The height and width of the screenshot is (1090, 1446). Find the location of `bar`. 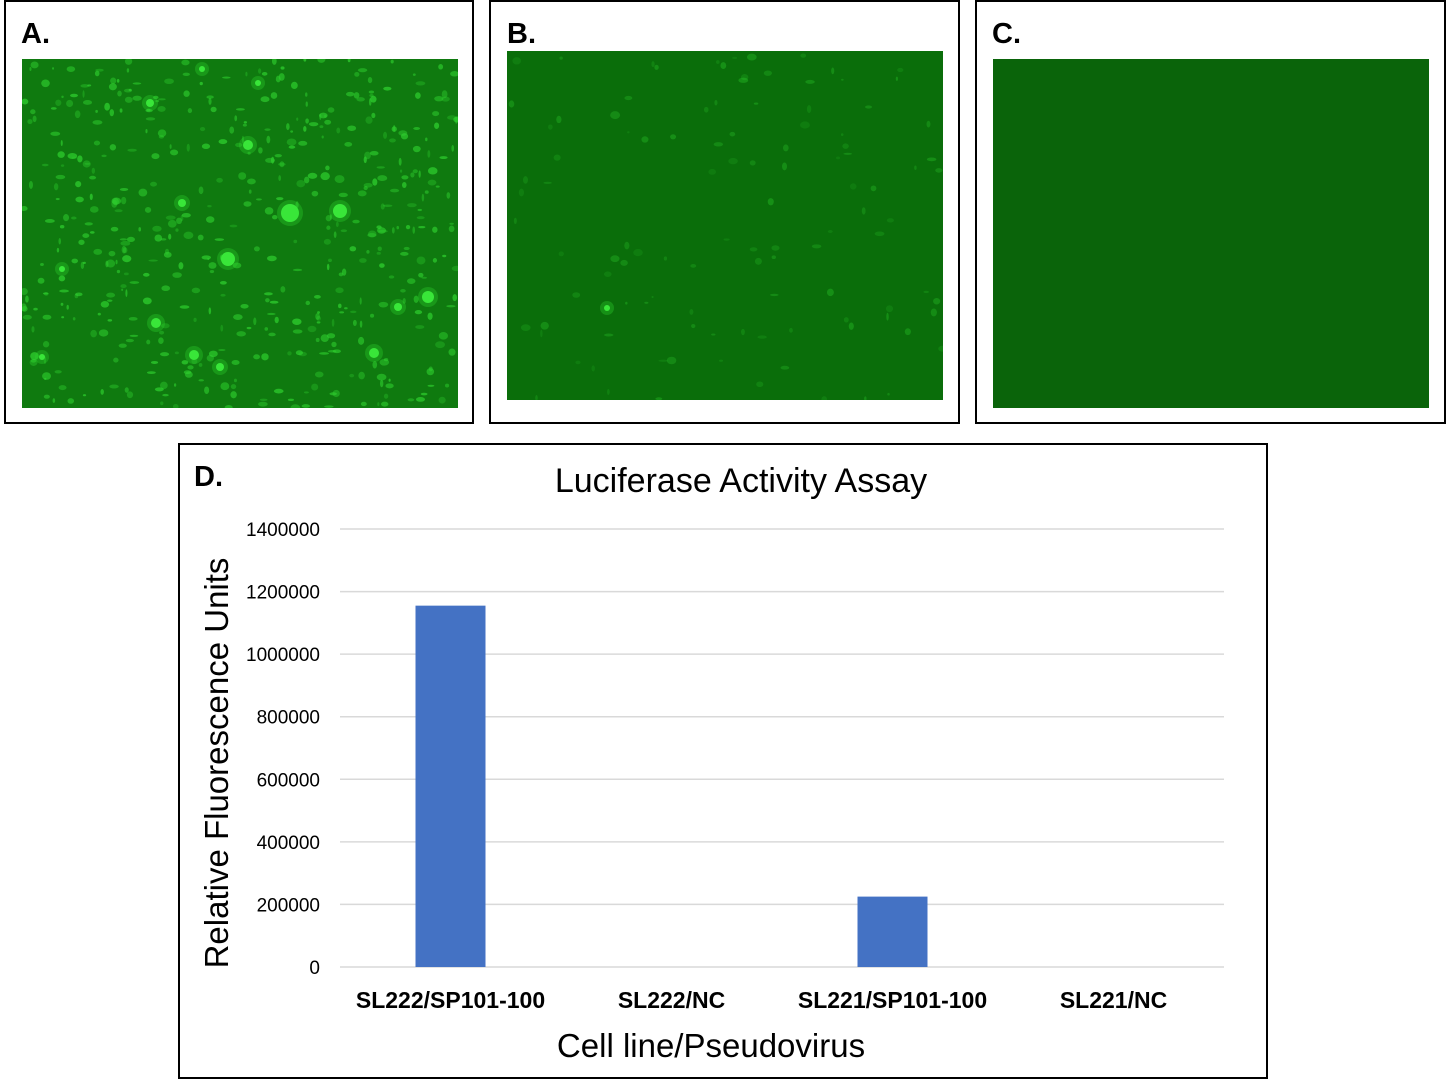

bar is located at coordinates (892, 931).